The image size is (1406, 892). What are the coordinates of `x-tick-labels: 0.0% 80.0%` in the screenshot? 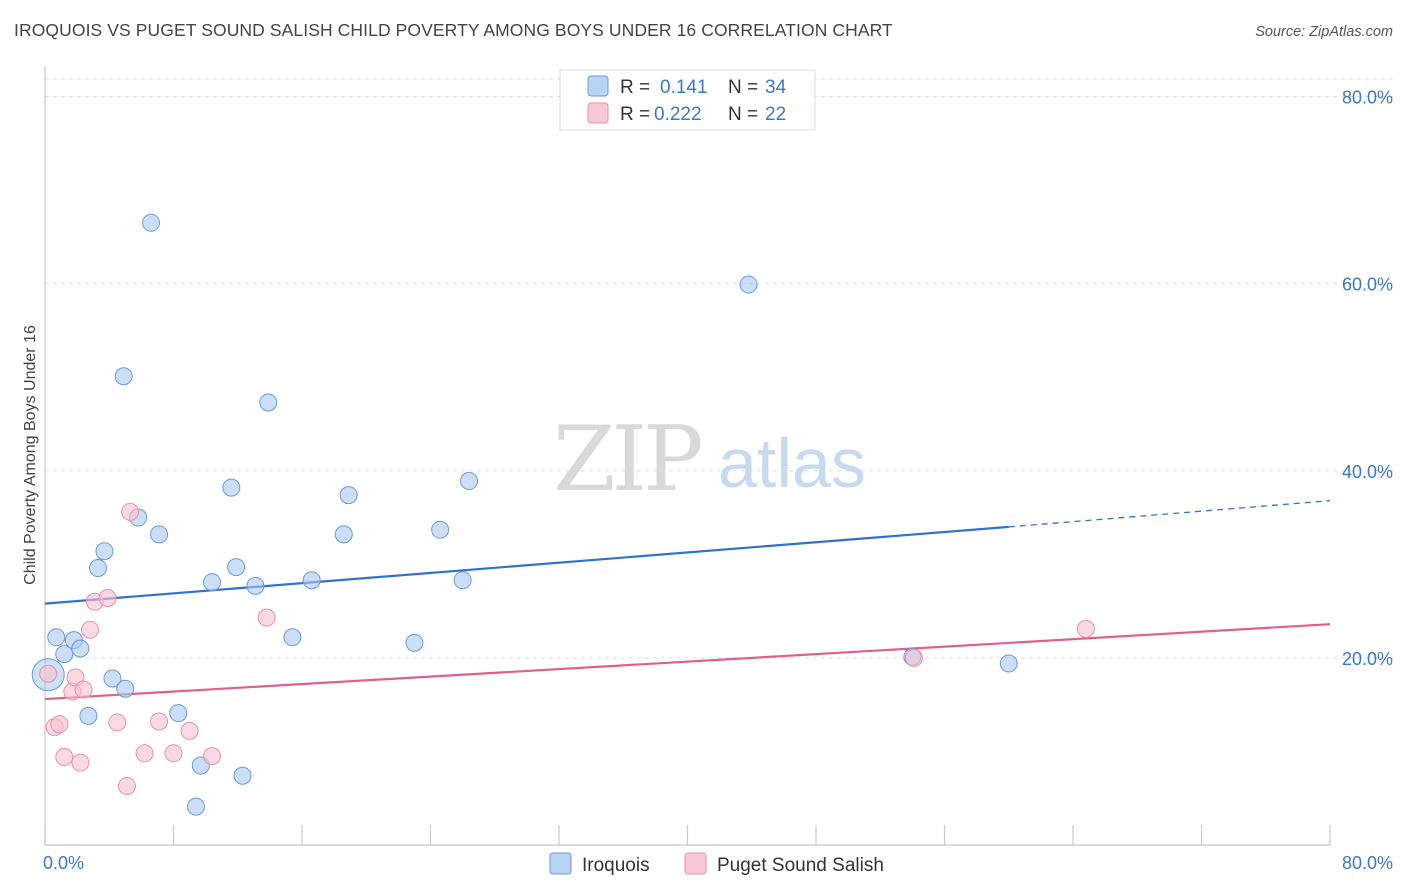 It's located at (718, 863).